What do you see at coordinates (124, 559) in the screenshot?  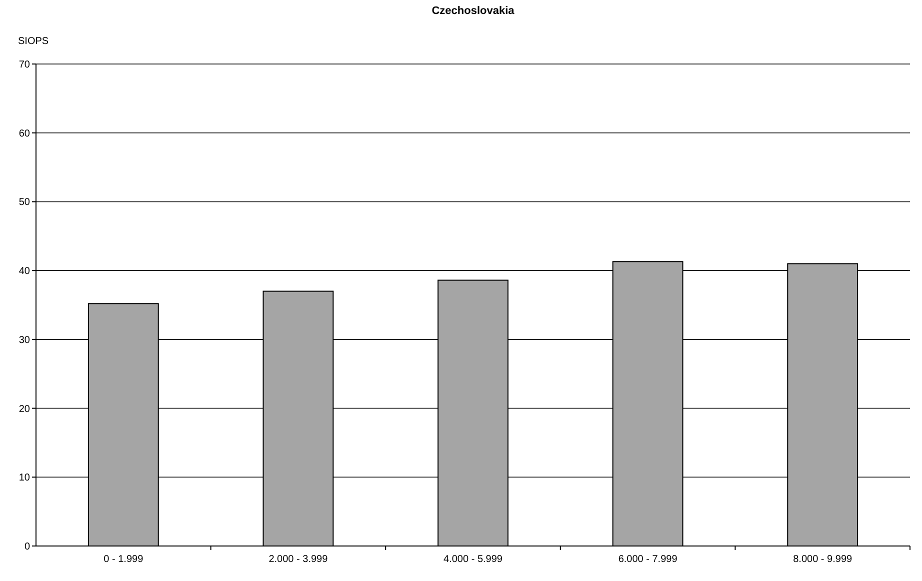 I see `x-tick-label: 0 - 1.999` at bounding box center [124, 559].